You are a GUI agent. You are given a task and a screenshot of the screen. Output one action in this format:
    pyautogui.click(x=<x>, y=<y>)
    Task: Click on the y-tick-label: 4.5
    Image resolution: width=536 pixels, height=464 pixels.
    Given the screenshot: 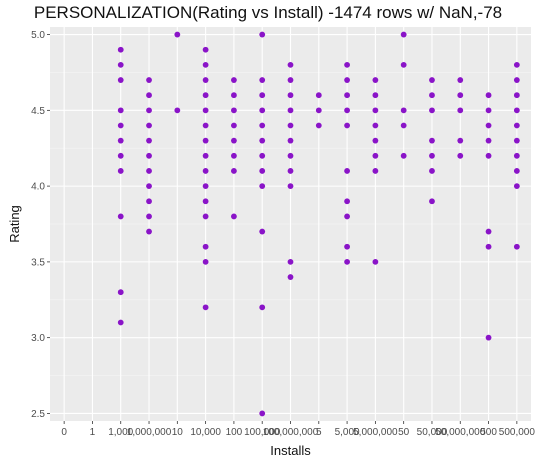 What is the action you would take?
    pyautogui.click(x=38, y=111)
    